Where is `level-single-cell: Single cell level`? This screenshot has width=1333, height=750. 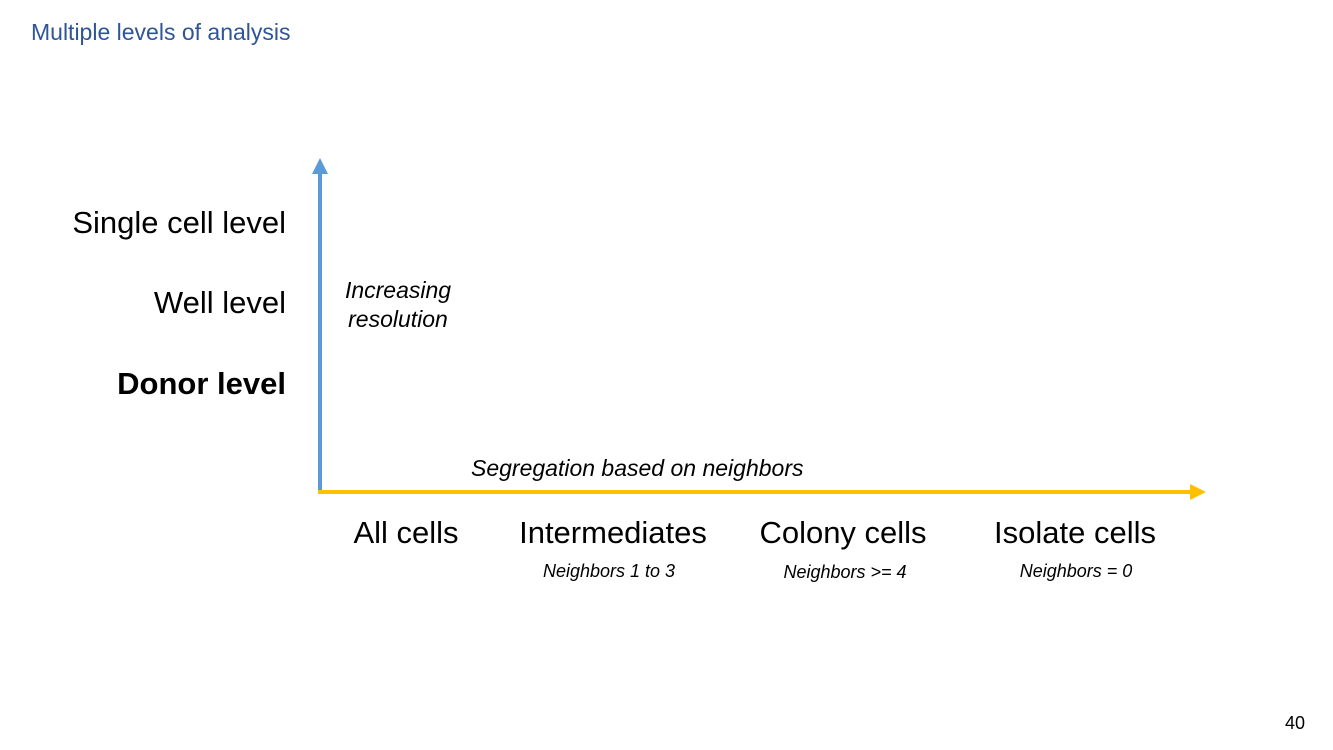
level-single-cell: Single cell level is located at coordinates (179, 222).